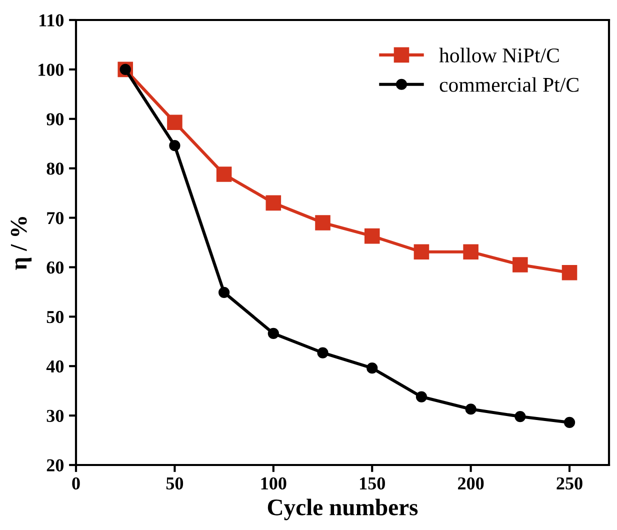 Image resolution: width=617 pixels, height=530 pixels. Describe the element at coordinates (471, 483) in the screenshot. I see `x-tick-label: 200` at that location.